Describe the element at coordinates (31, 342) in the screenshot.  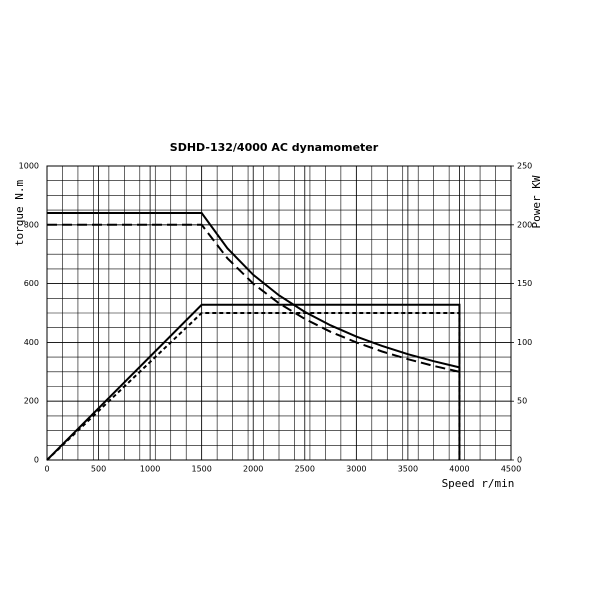
I see `y-tick-label: 400` at that location.